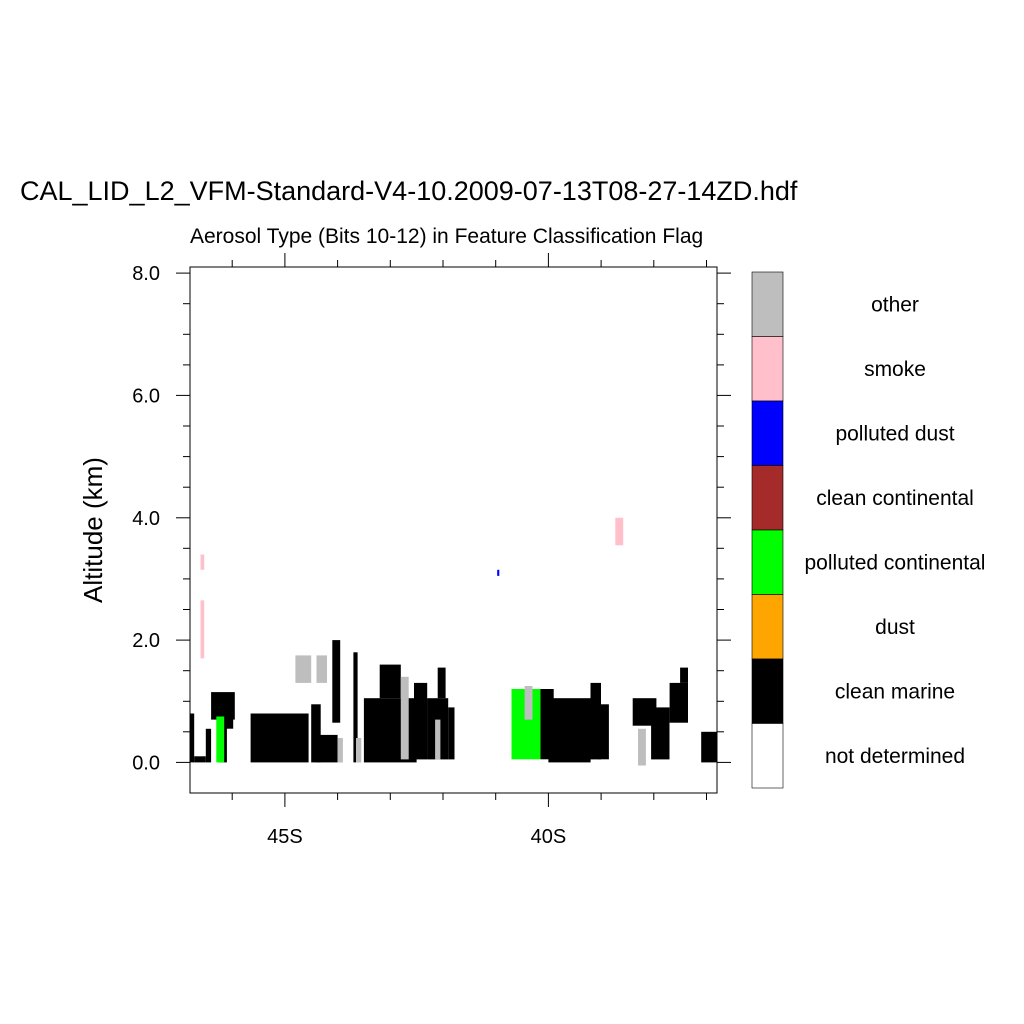 This screenshot has width=1024, height=1024. Describe the element at coordinates (220, 739) in the screenshot. I see `feature-cell-polluted-continental` at that location.